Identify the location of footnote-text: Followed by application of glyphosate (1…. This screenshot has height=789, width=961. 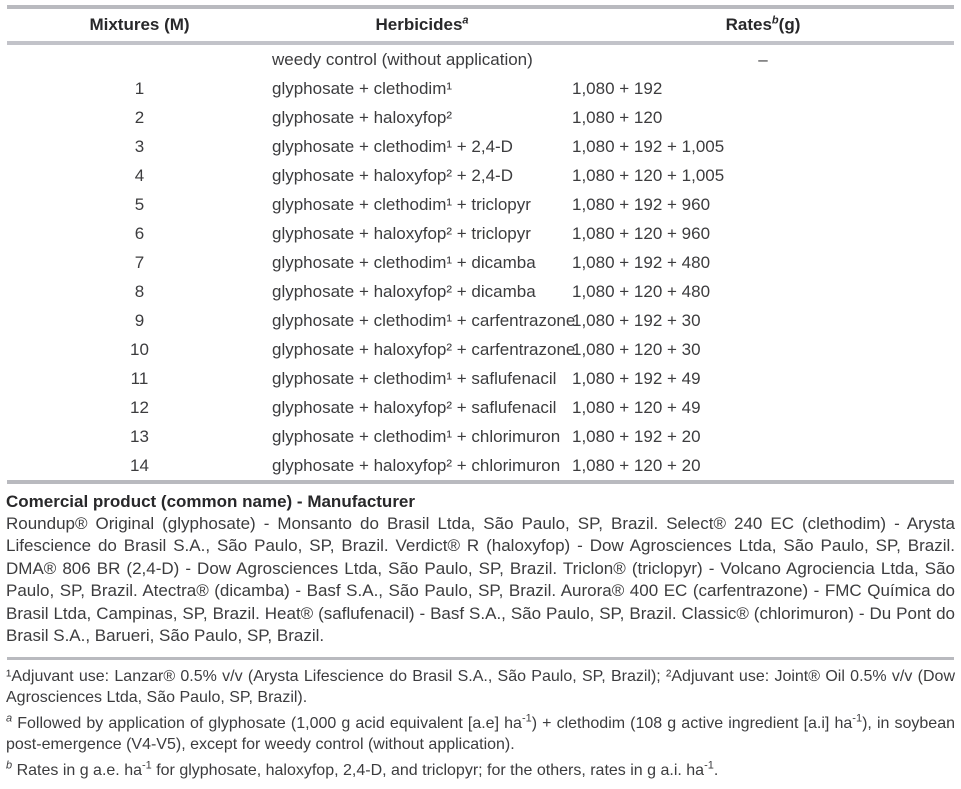
(267, 724).